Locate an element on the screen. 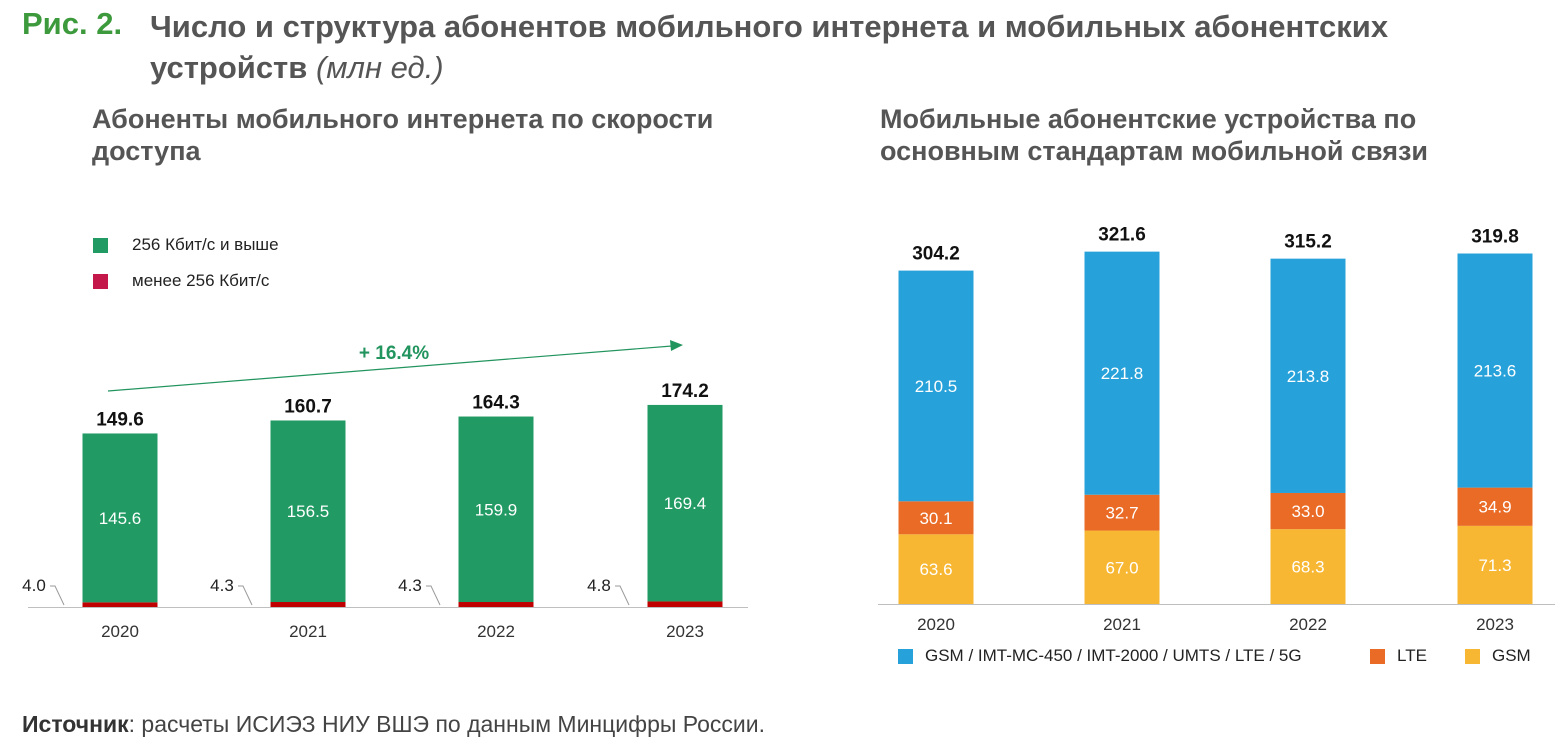 The image size is (1560, 750). small-value-label: 4.0 is located at coordinates (34, 585).